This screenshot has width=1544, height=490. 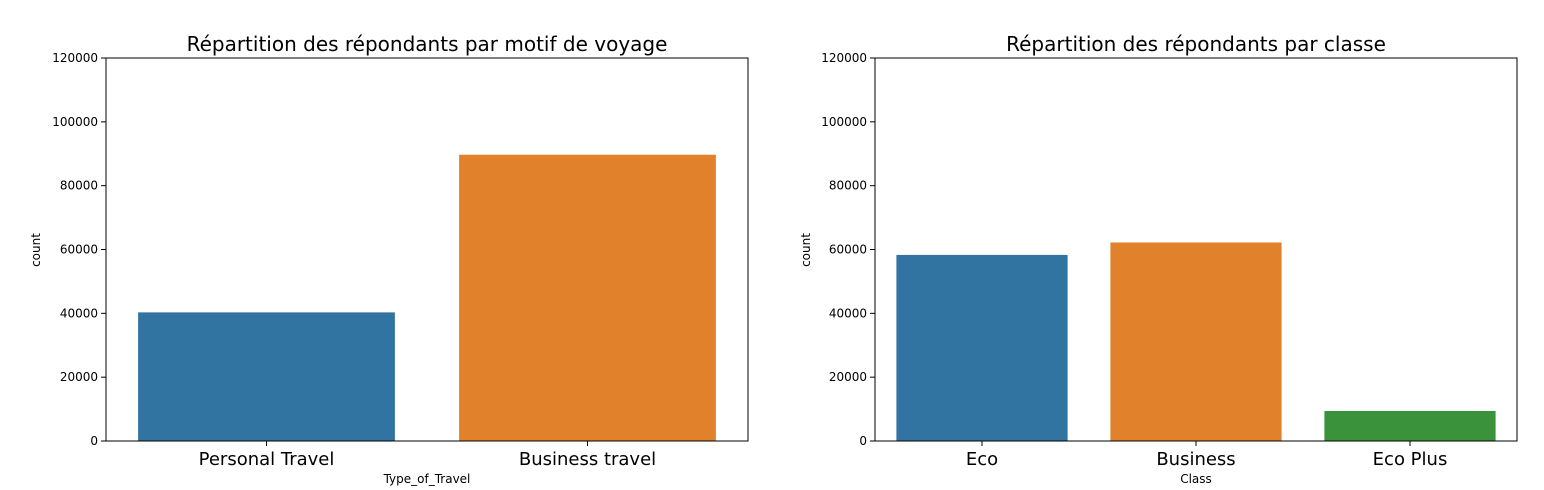 What do you see at coordinates (1410, 425) in the screenshot?
I see `bar-eco-plus` at bounding box center [1410, 425].